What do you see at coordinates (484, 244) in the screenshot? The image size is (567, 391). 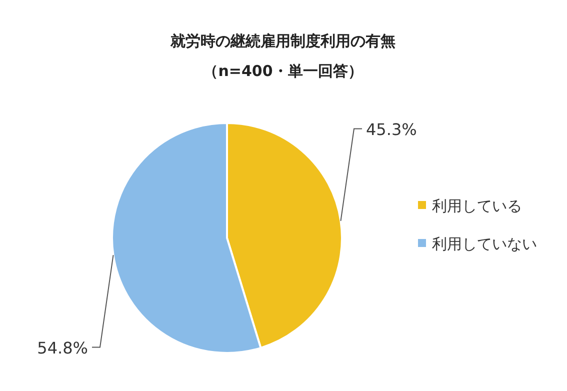 I see `legend-label: 利用していない` at bounding box center [484, 244].